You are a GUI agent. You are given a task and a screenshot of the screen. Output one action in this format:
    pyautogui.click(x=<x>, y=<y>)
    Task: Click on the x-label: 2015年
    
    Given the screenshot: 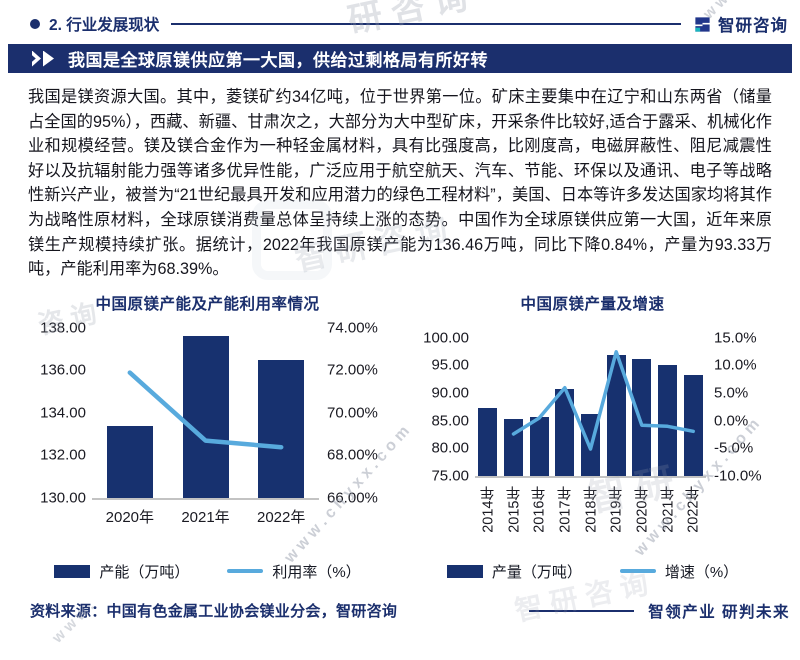 What is the action you would take?
    pyautogui.click(x=514, y=509)
    